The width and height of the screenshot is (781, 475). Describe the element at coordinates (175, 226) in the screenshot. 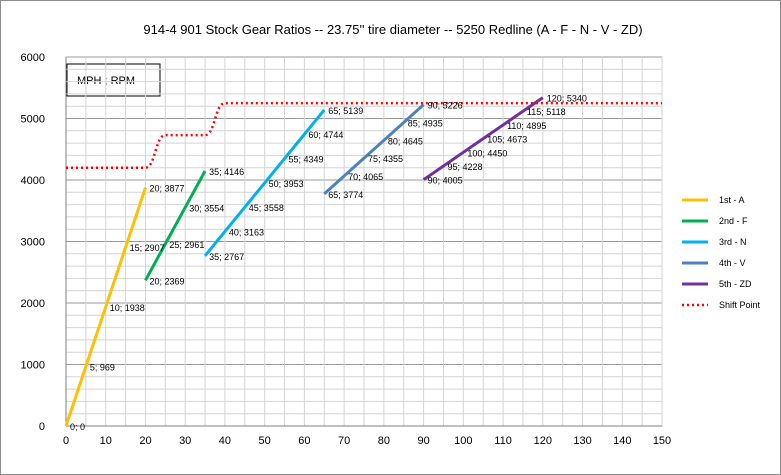

I see `series-line-2nd-f` at that location.